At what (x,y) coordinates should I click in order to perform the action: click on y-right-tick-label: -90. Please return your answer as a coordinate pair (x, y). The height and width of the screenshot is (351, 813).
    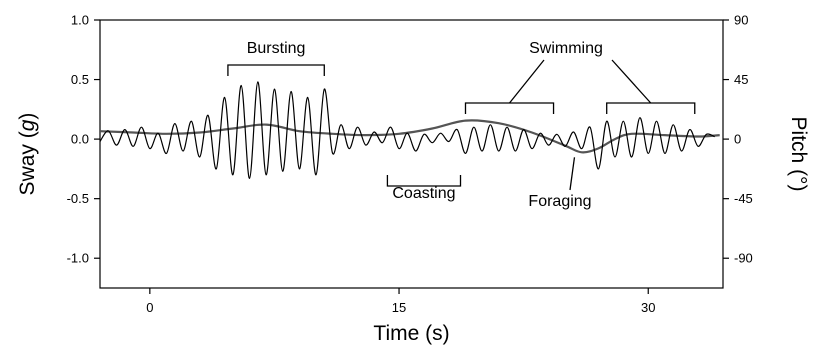
    Looking at the image, I should click on (743, 258).